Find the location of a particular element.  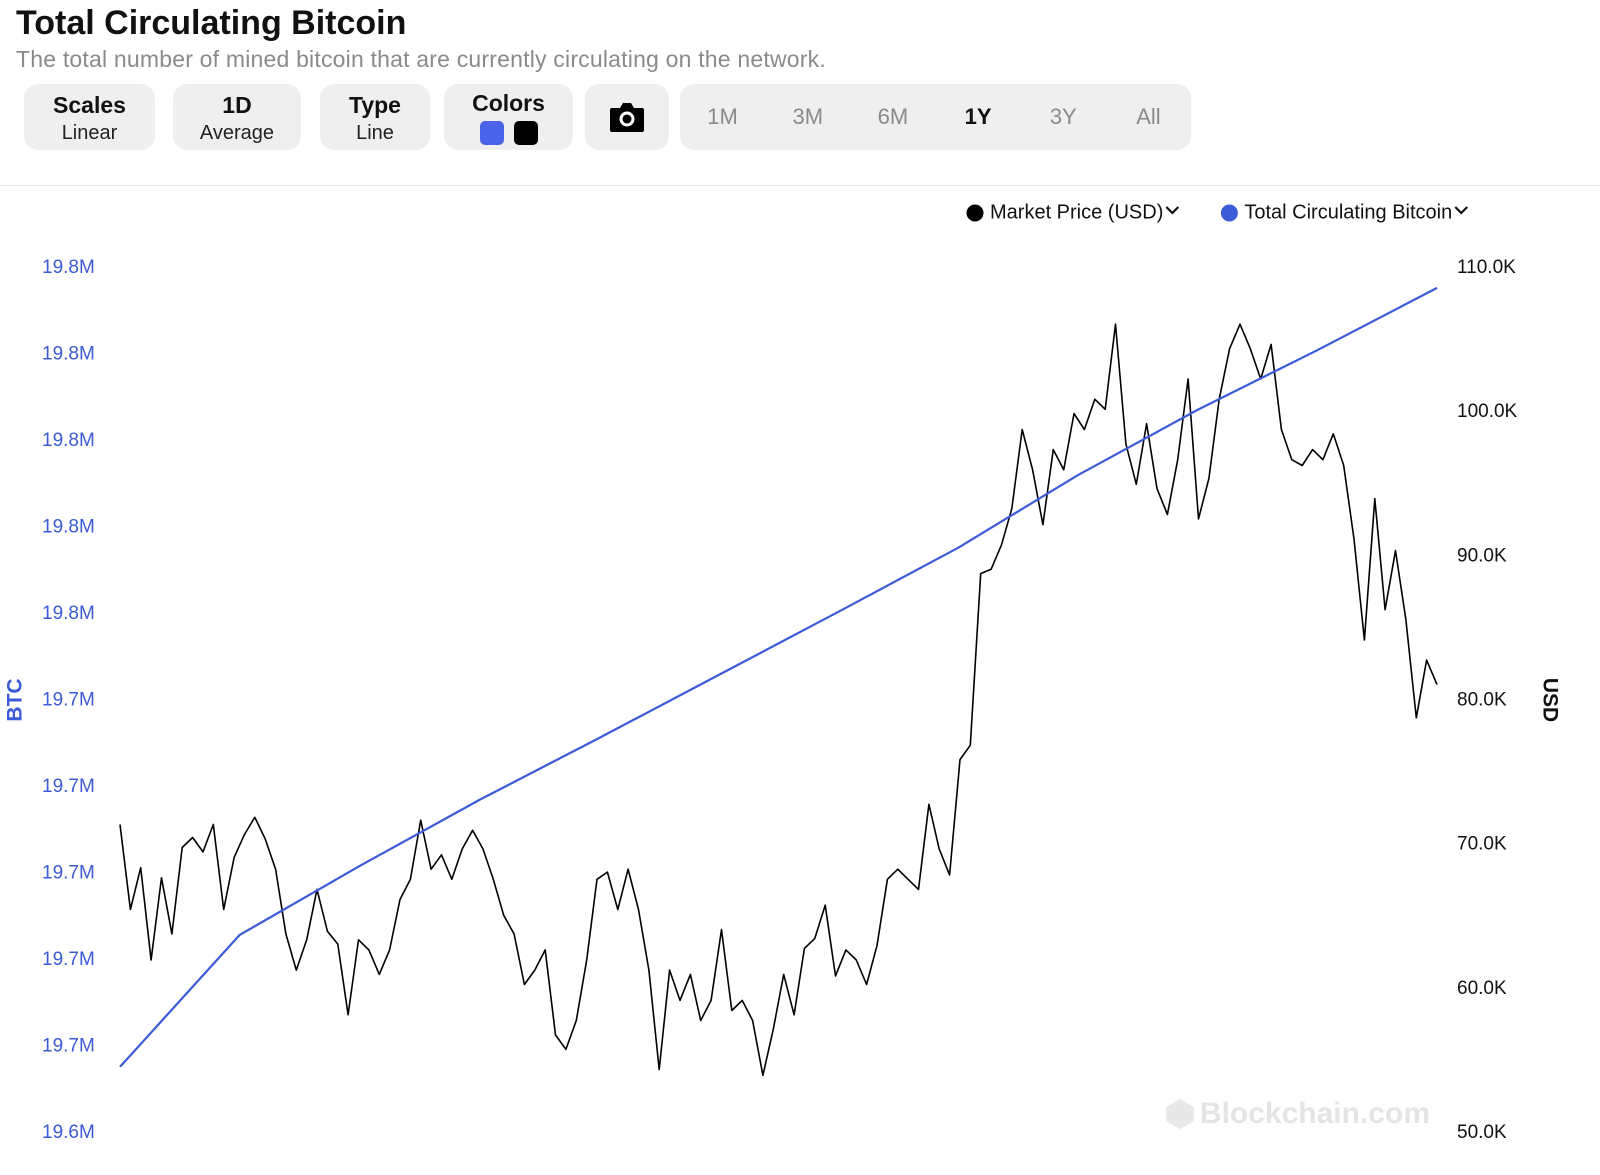

y2-tick-label: 80.0K is located at coordinates (1482, 700).